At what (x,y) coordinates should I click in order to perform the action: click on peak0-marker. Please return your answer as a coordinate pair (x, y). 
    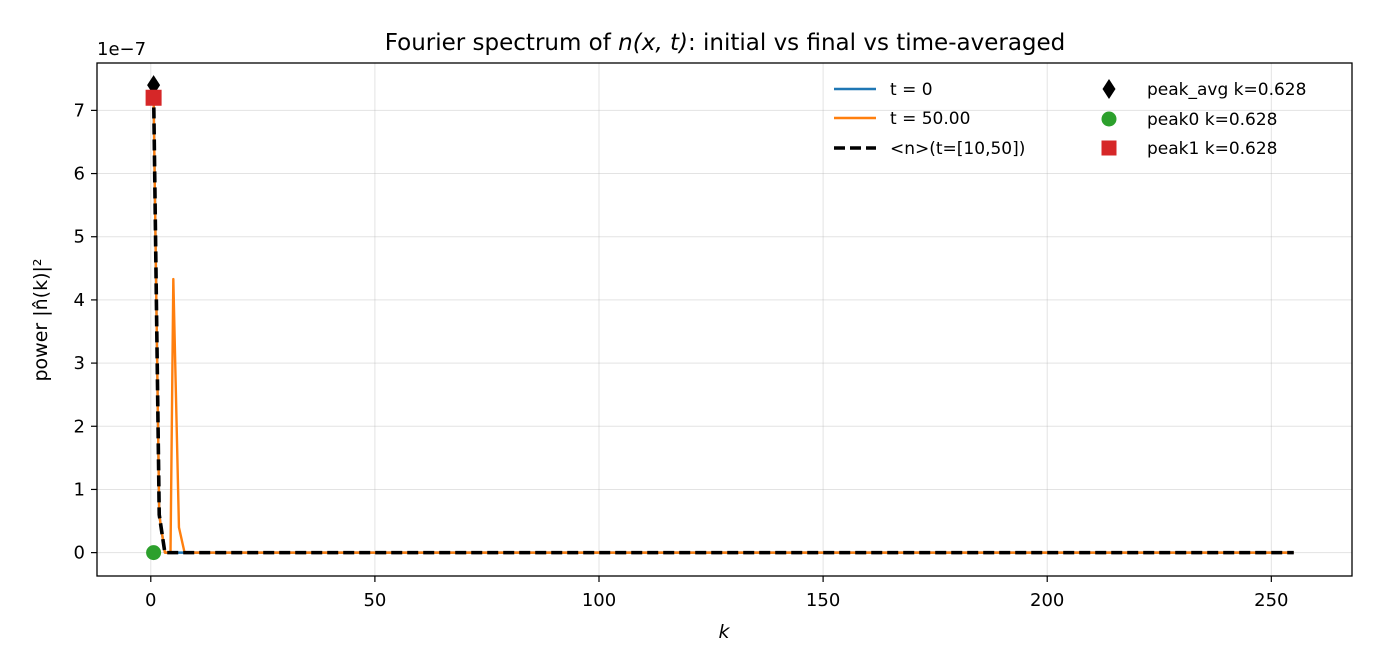
    Looking at the image, I should click on (154, 553).